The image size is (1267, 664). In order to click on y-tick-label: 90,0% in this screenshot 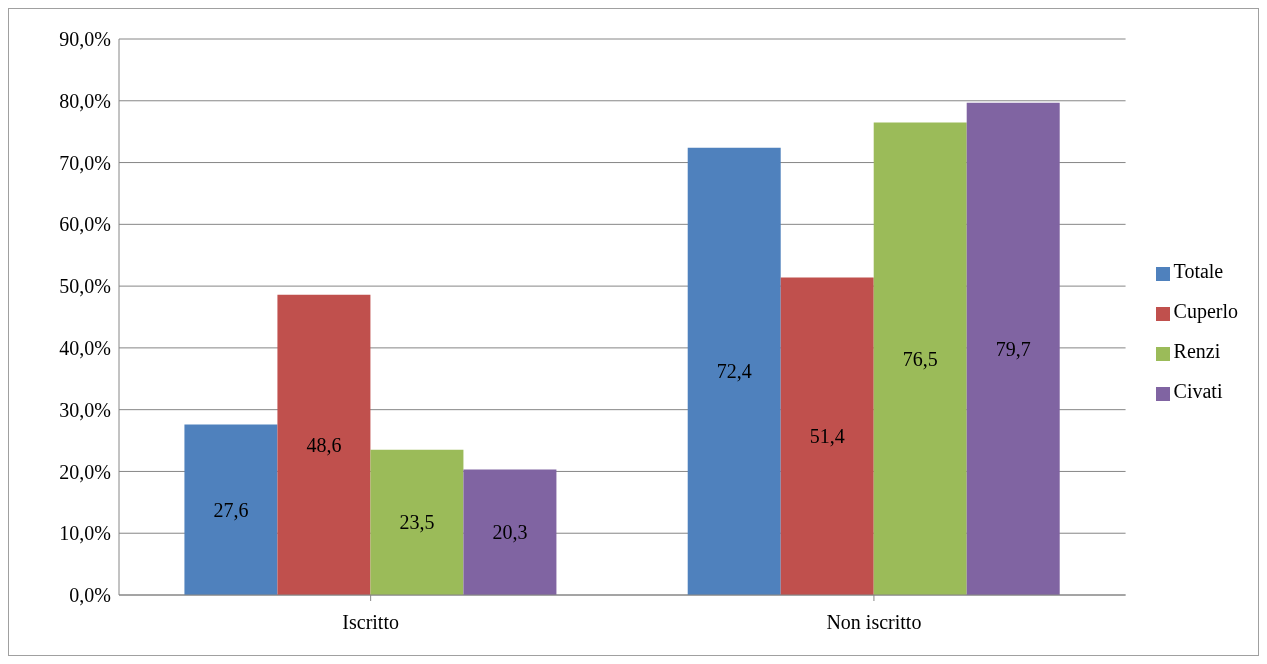, I will do `click(85, 39)`.